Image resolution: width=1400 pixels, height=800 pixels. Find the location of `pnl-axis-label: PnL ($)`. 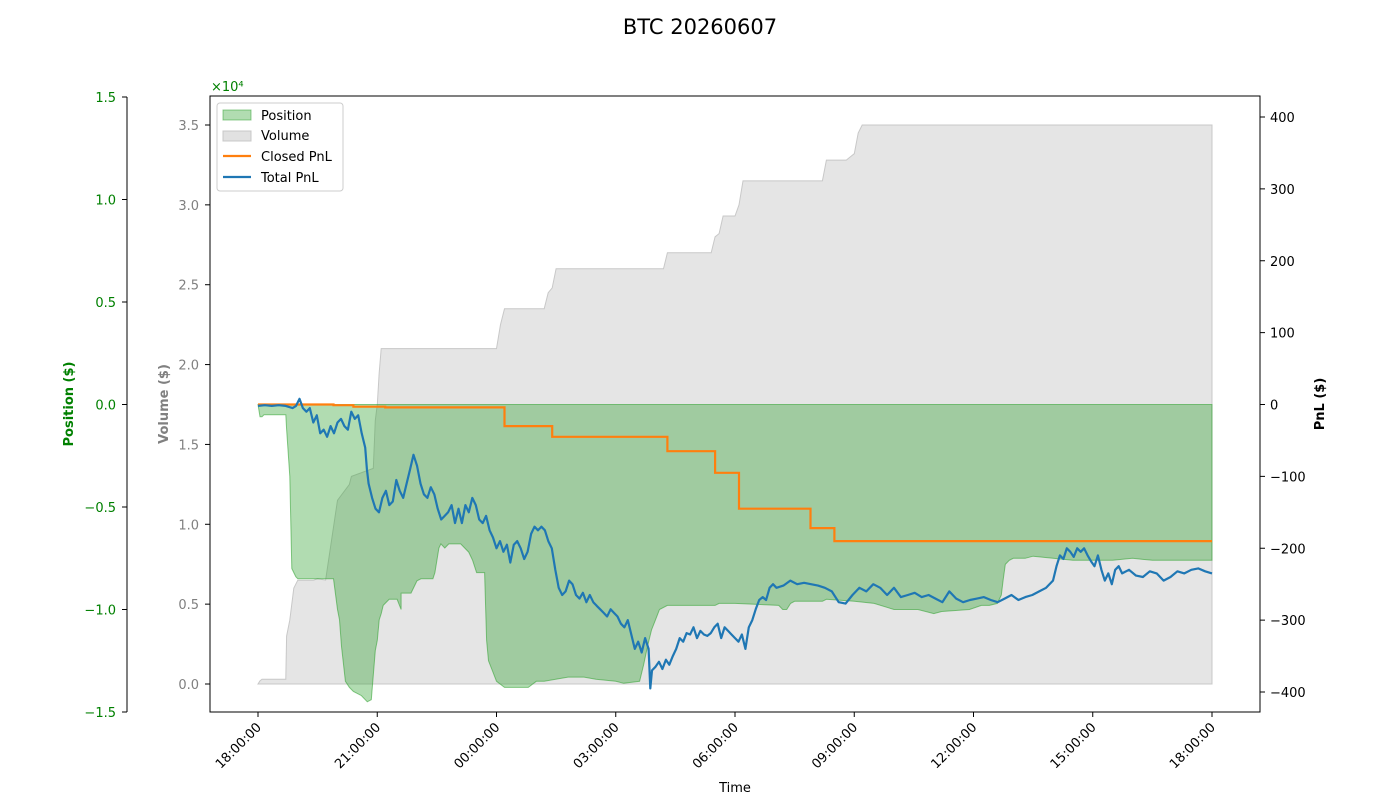

pnl-axis-label: PnL ($) is located at coordinates (1320, 404).